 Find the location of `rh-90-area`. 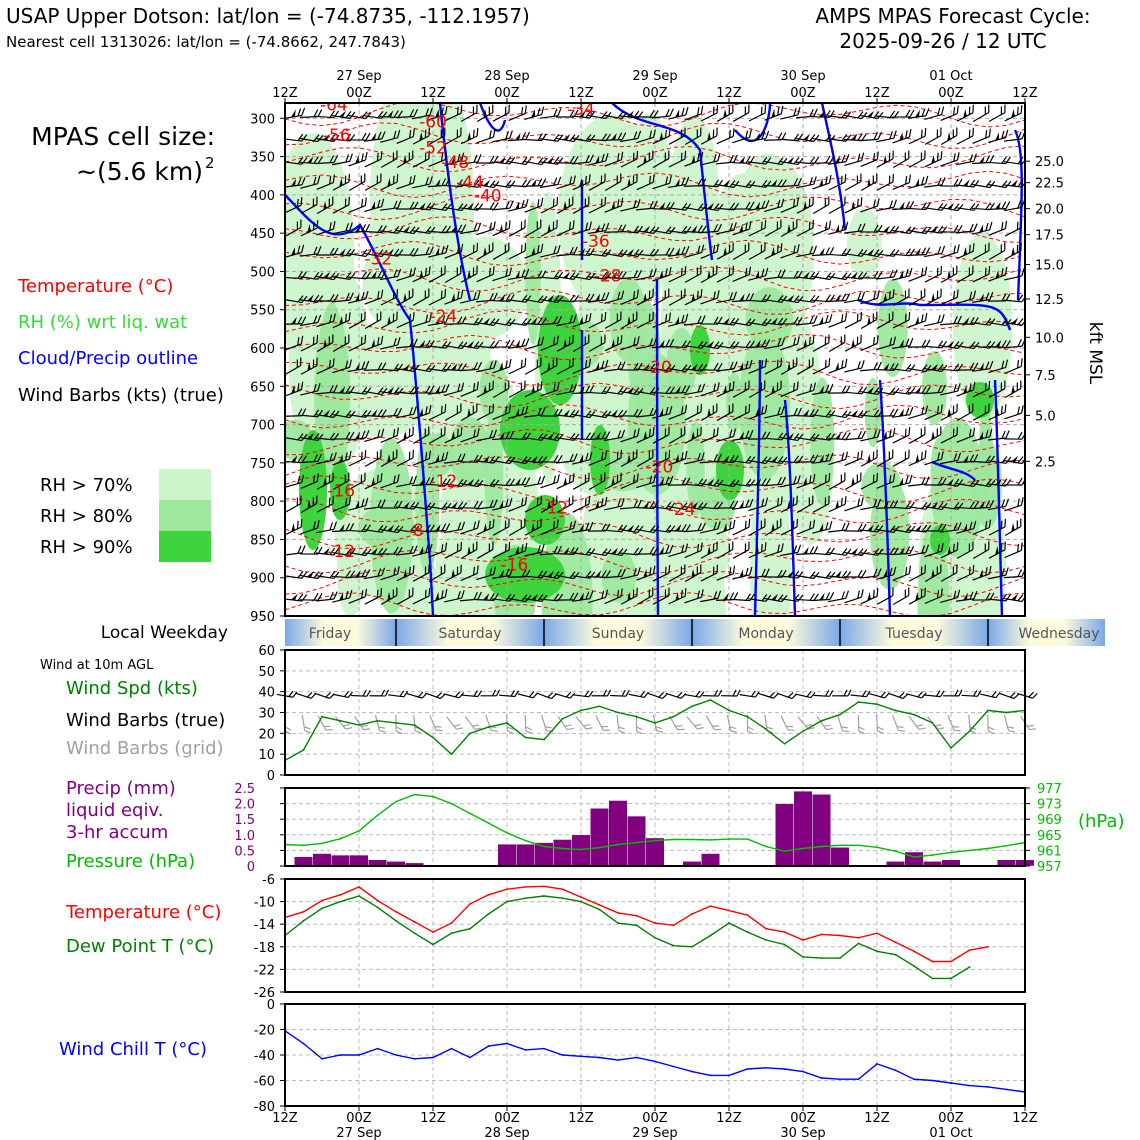

rh-90-area is located at coordinates (530, 430).